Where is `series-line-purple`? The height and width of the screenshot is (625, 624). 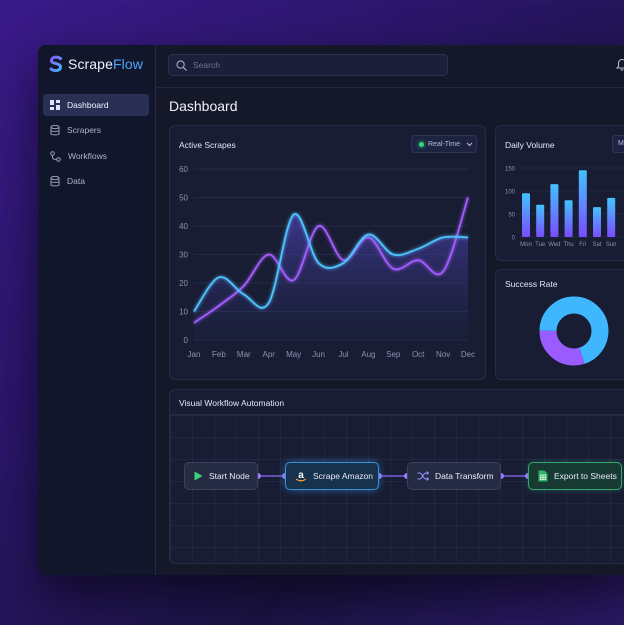
series-line-purple is located at coordinates (331, 260).